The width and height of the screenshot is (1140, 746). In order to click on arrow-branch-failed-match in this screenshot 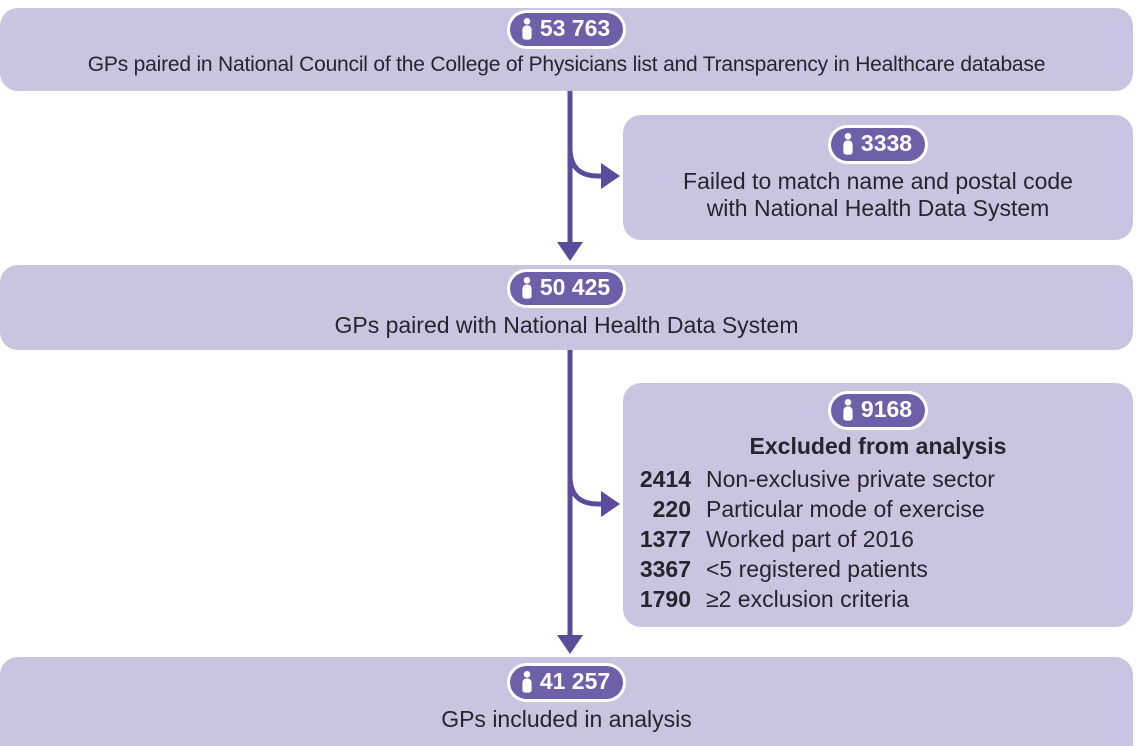, I will do `click(584, 163)`.